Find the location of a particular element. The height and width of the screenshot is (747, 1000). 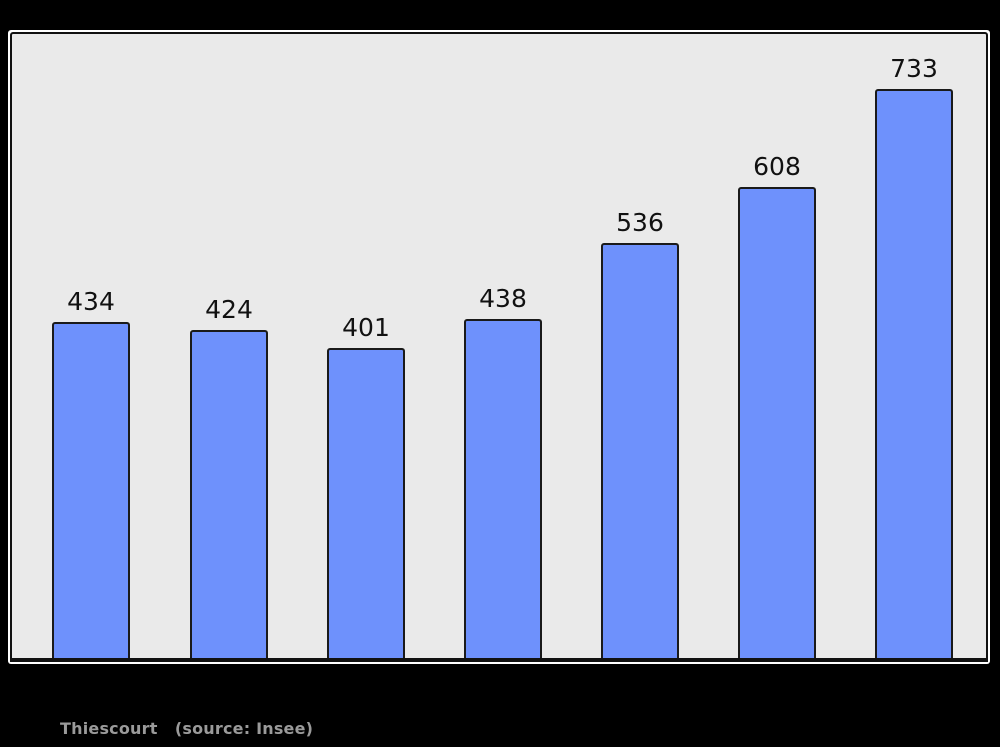

bar-group: 424 is located at coordinates (229, 346).